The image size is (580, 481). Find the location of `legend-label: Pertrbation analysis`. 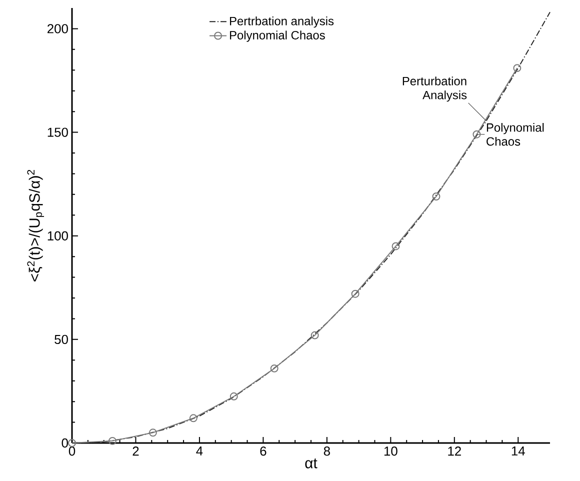

legend-label: Pertrbation analysis is located at coordinates (282, 22).